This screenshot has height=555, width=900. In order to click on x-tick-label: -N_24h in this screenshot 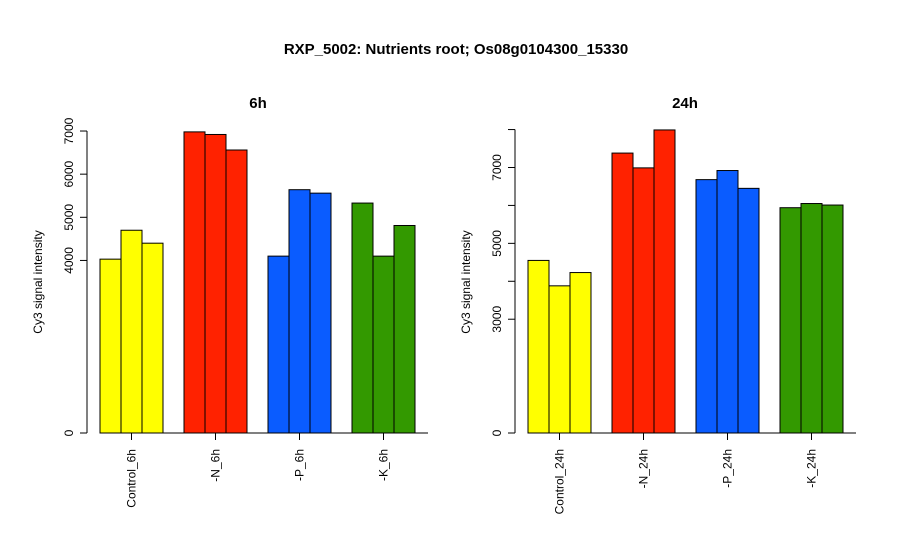, I will do `click(644, 468)`.